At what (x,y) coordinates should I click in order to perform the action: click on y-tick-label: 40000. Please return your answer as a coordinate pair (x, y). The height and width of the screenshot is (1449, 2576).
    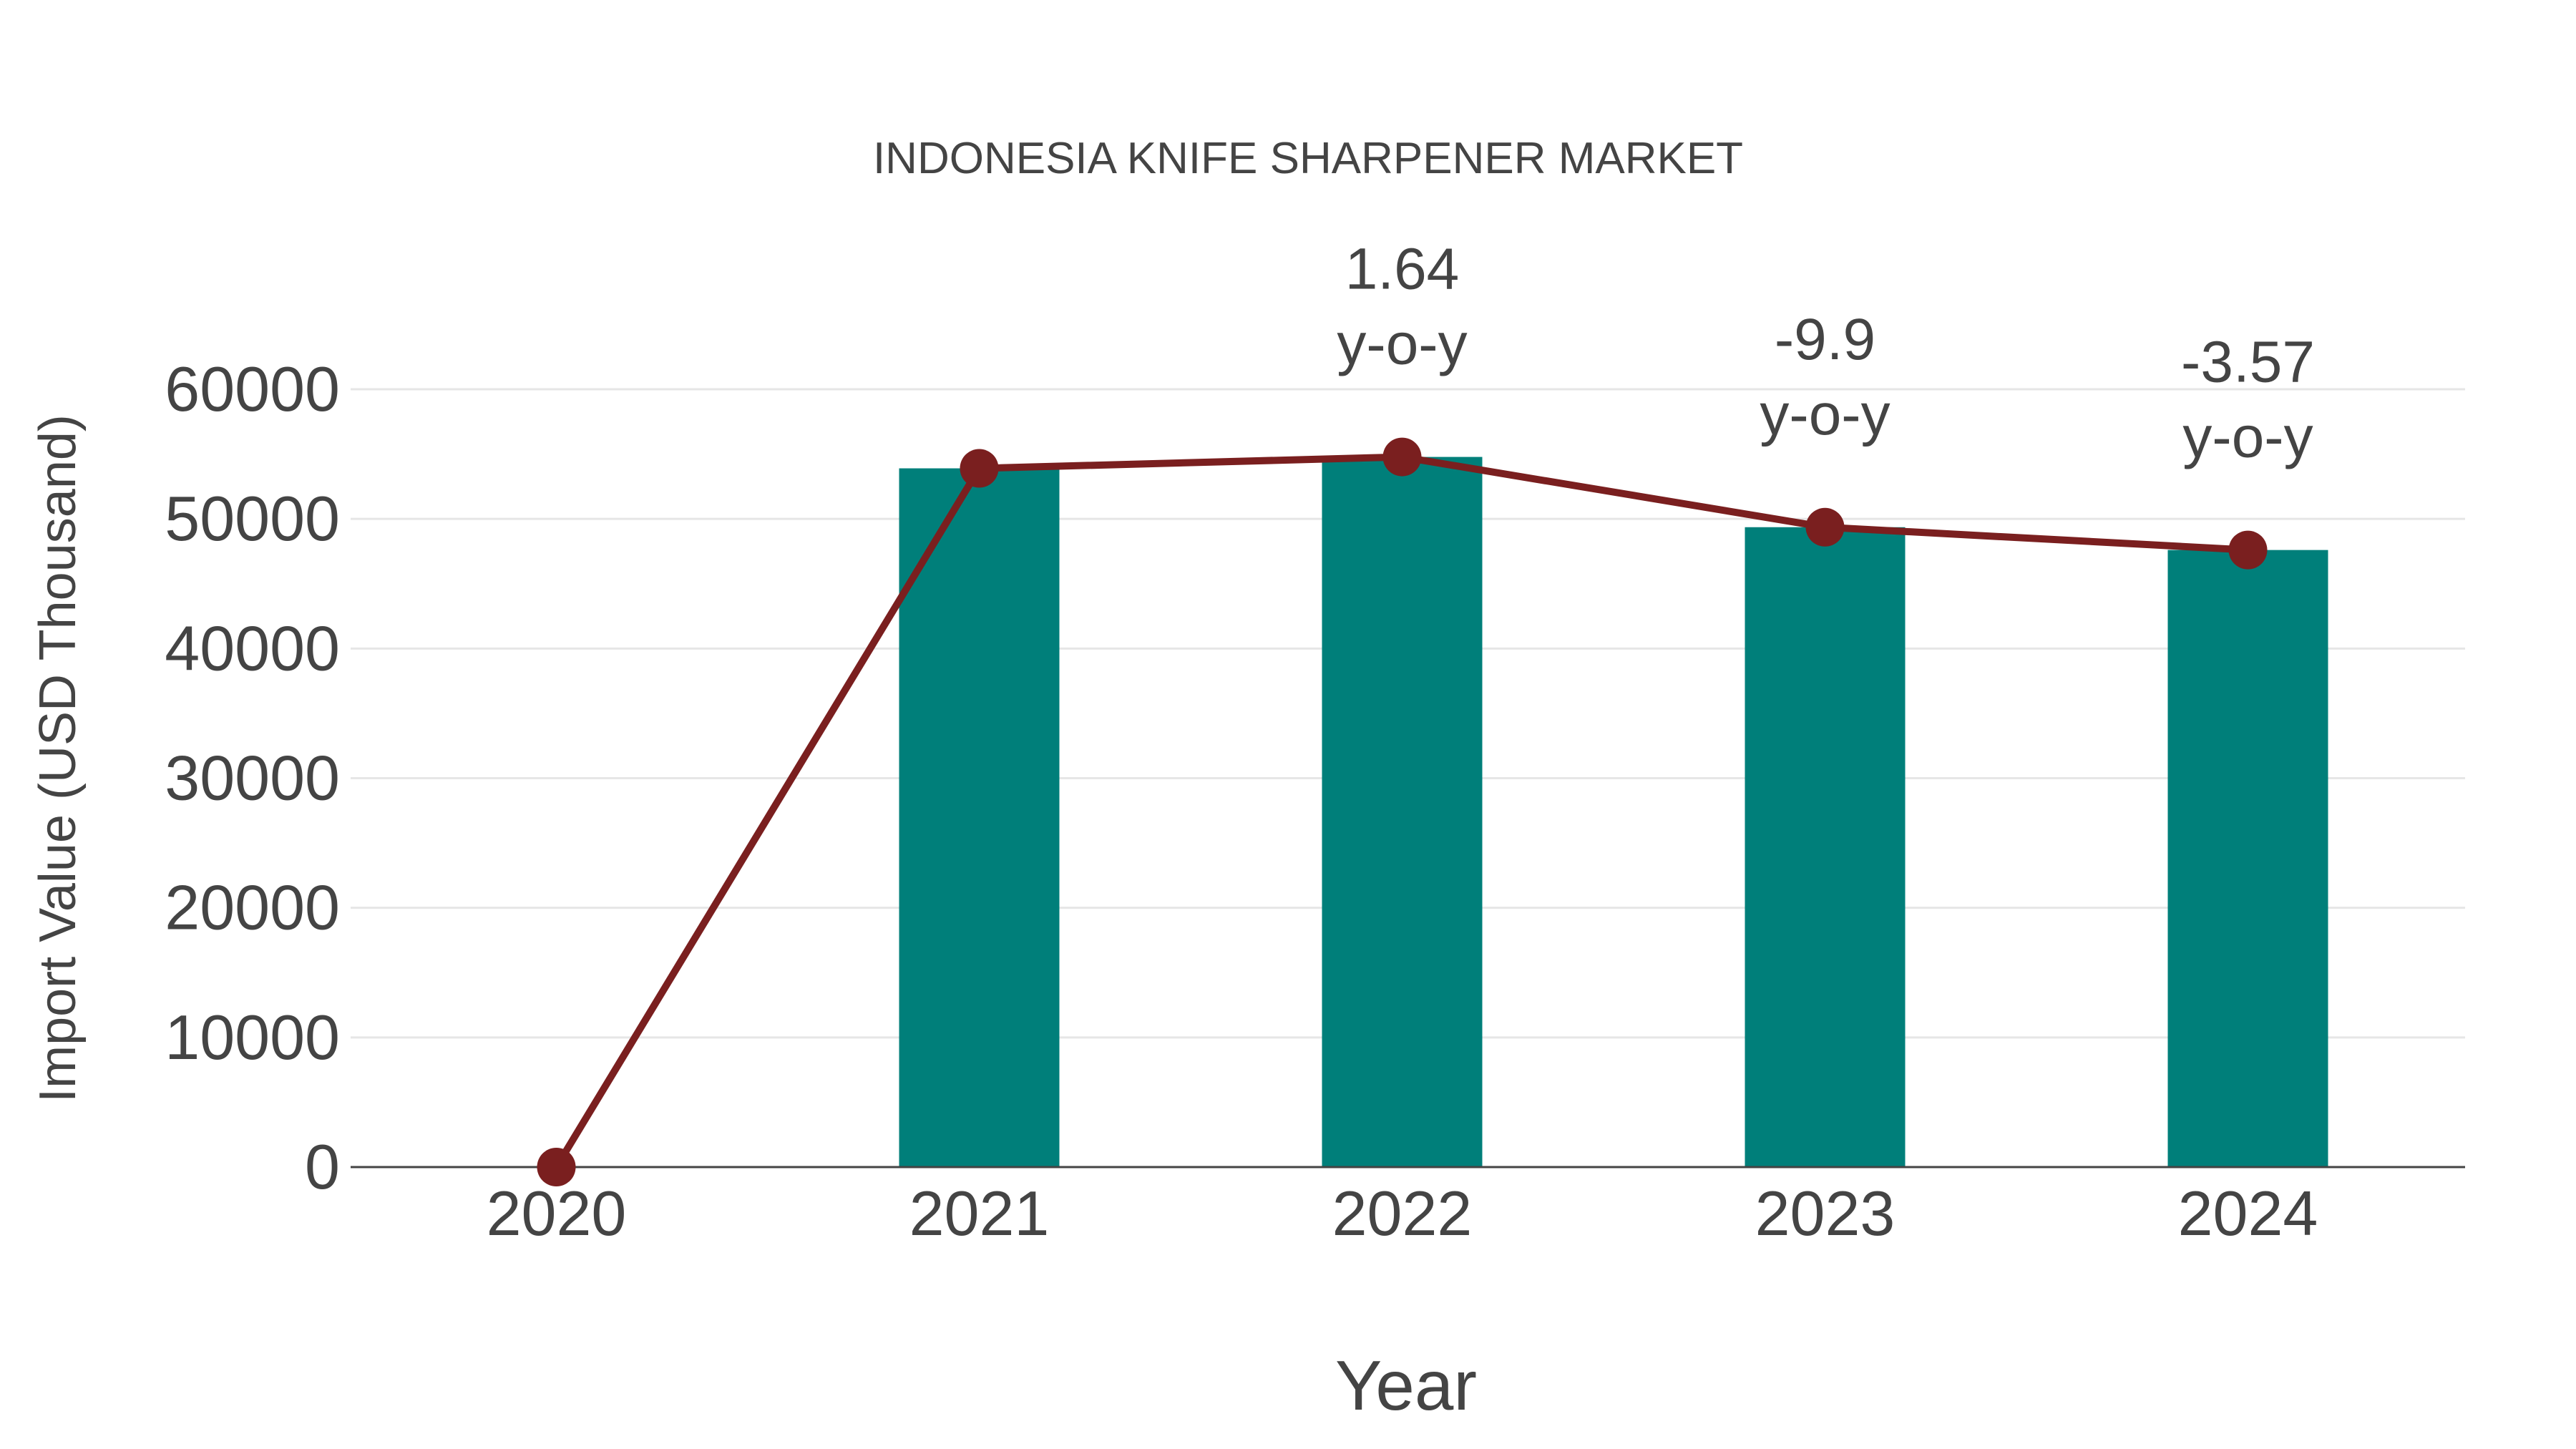
    Looking at the image, I should click on (252, 648).